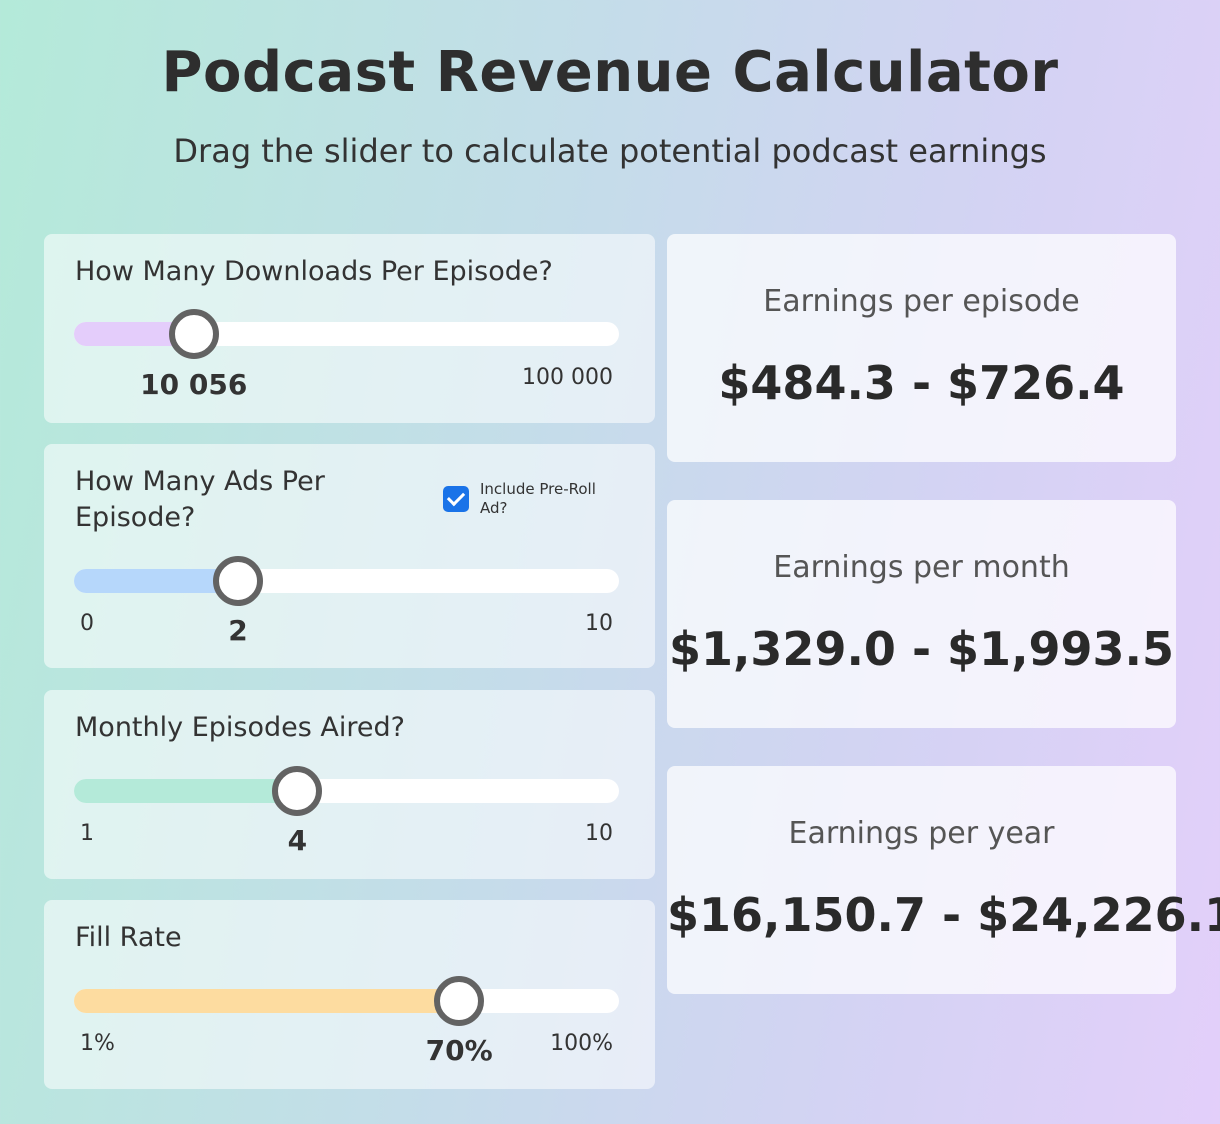  I want to click on episodes-value: 4, so click(297, 840).